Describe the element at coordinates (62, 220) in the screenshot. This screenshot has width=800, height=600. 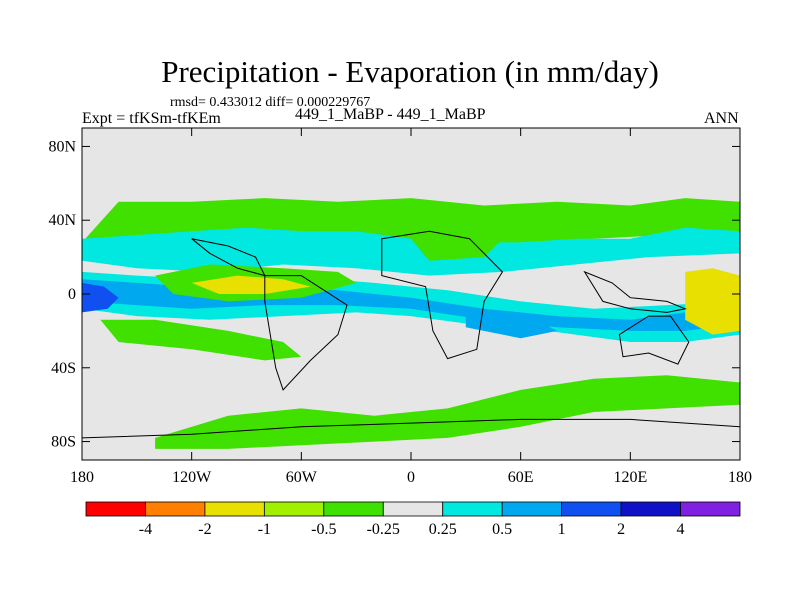
I see `y-tick-label: 40N` at that location.